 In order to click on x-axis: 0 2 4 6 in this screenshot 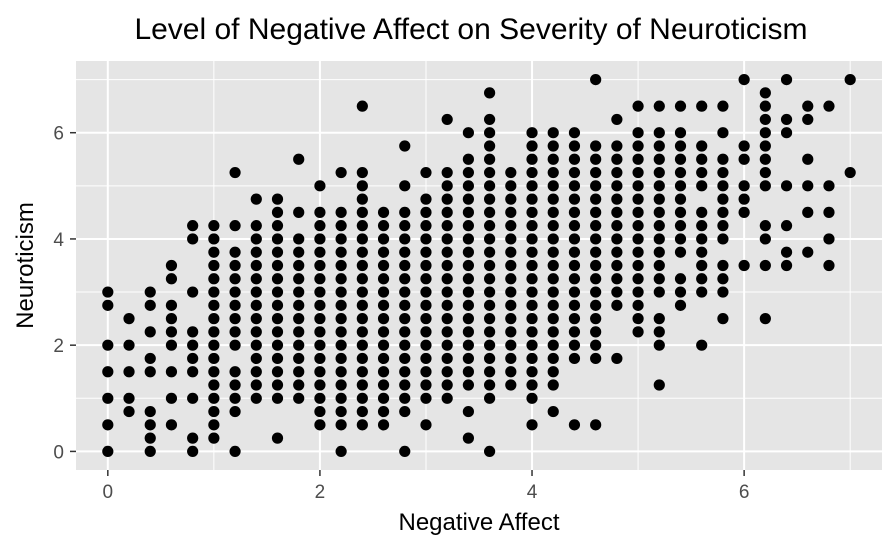, I will do `click(426, 486)`.